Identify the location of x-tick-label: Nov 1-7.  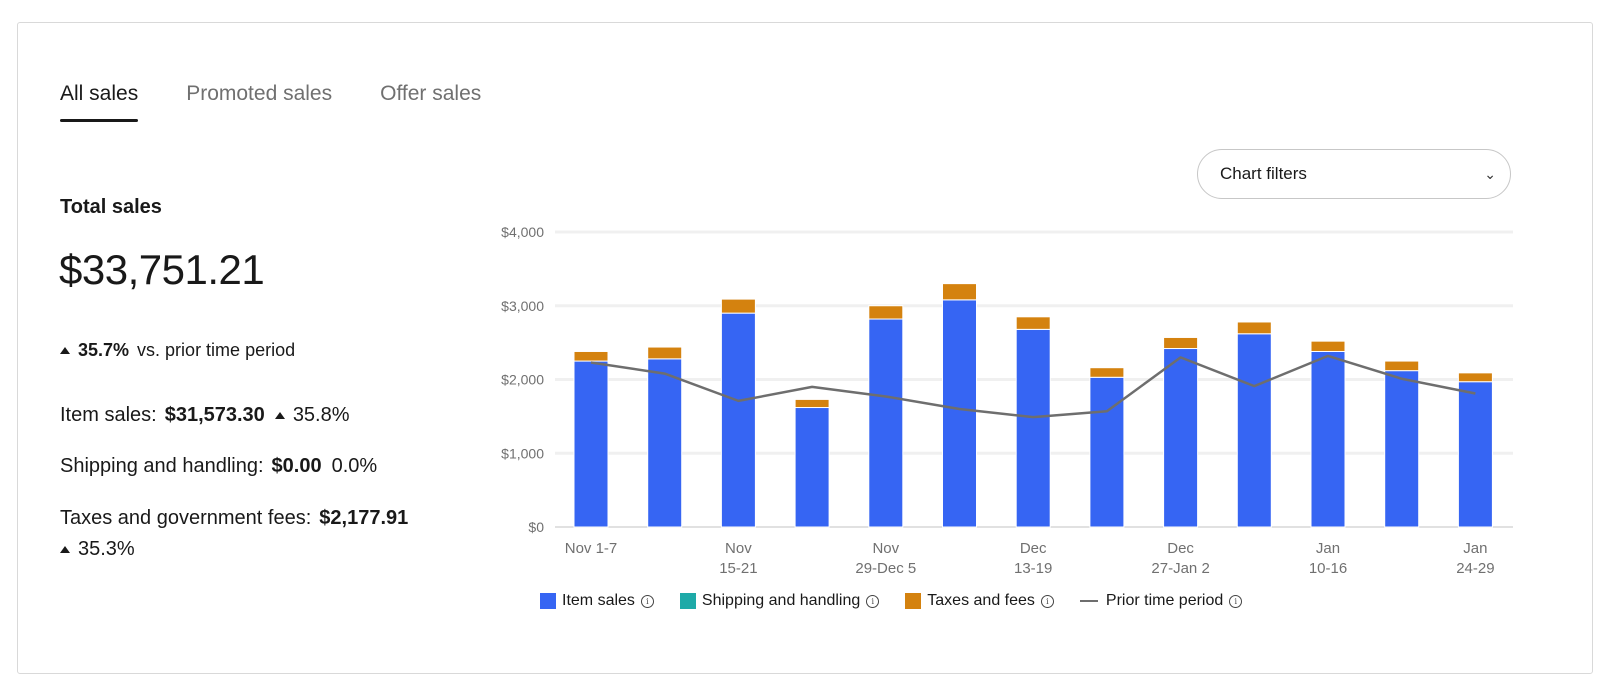
(591, 548).